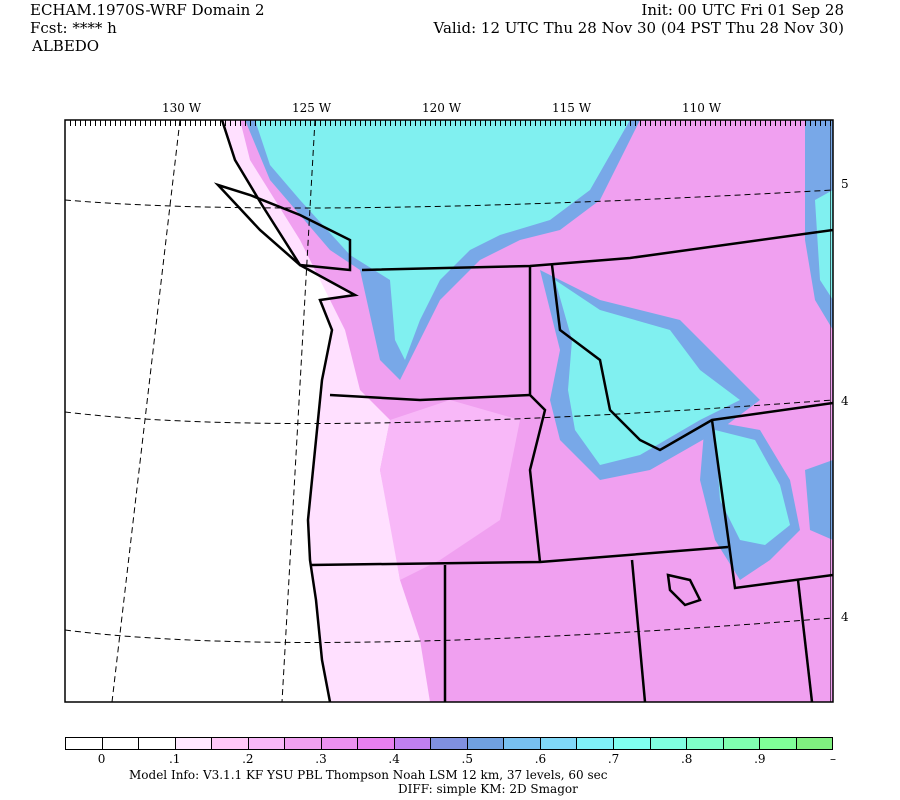 This screenshot has height=800, width=900. Describe the element at coordinates (182, 108) in the screenshot. I see `lon-label-130w: 130 W` at that location.